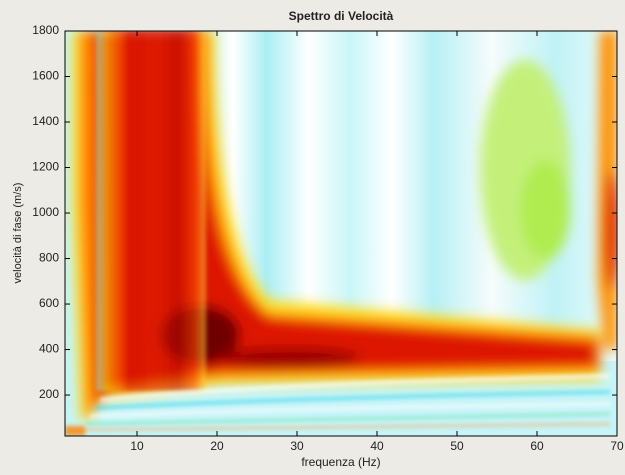 Image resolution: width=625 pixels, height=475 pixels. I want to click on chart-title: Spettro di Velocità, so click(341, 16).